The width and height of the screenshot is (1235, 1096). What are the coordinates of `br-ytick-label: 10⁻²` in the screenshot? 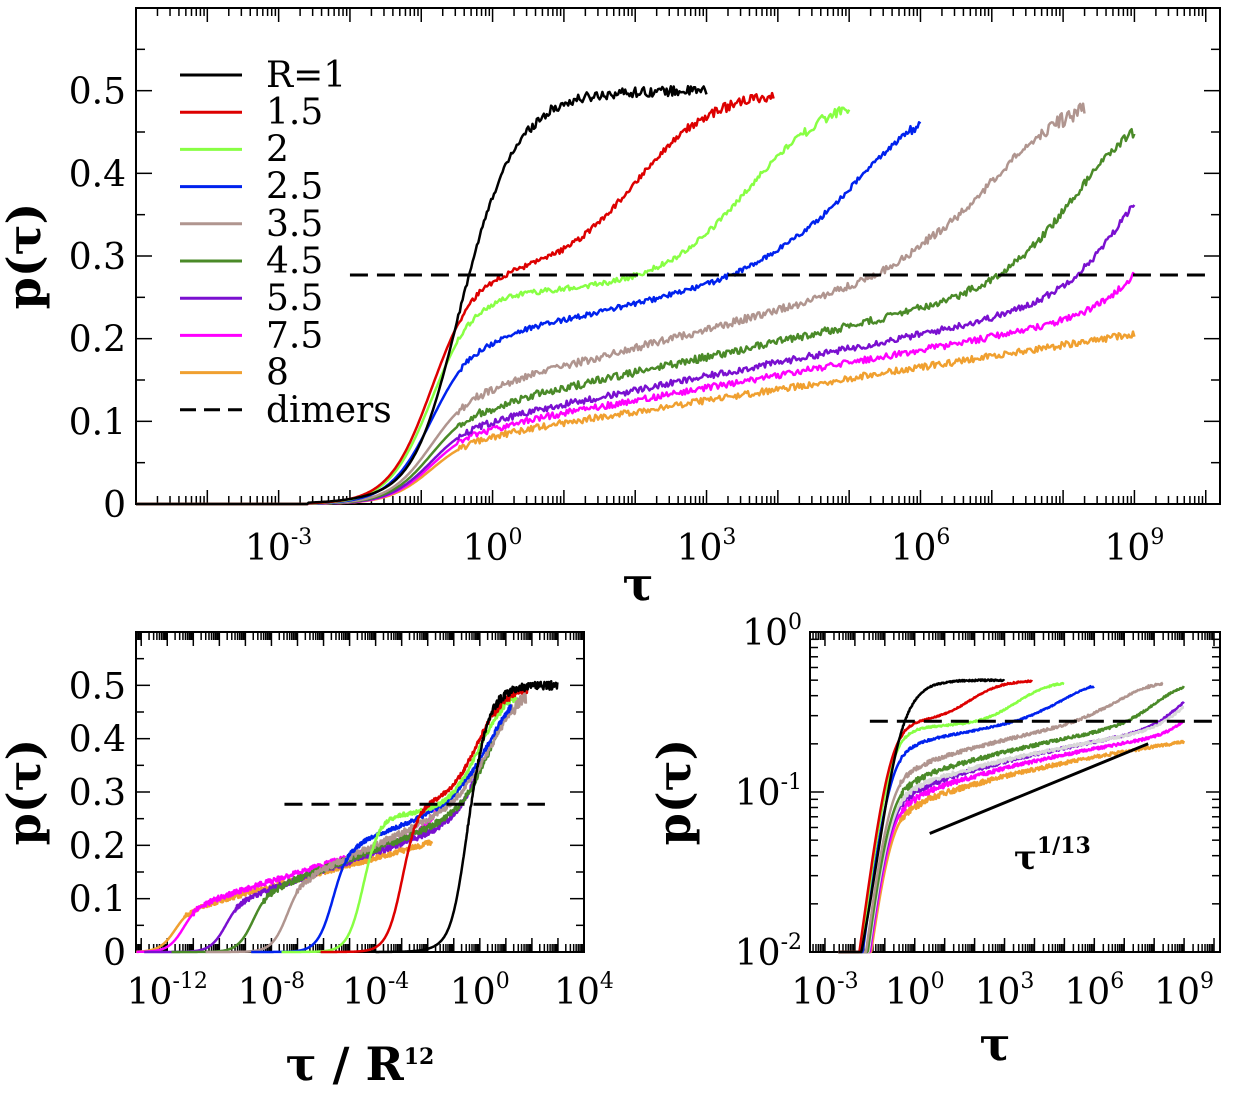 It's located at (768, 952).